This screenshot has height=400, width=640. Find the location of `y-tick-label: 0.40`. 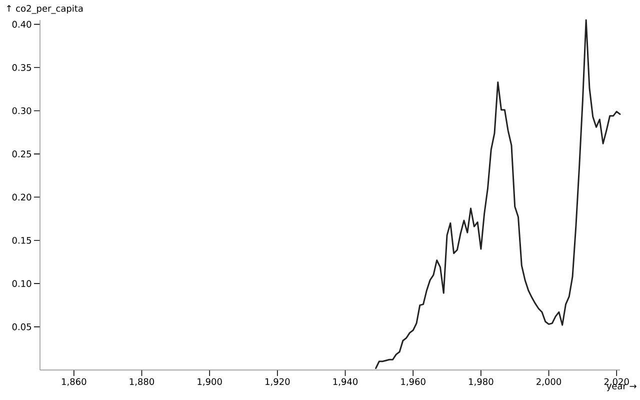

y-tick-label: 0.40 is located at coordinates (22, 24).